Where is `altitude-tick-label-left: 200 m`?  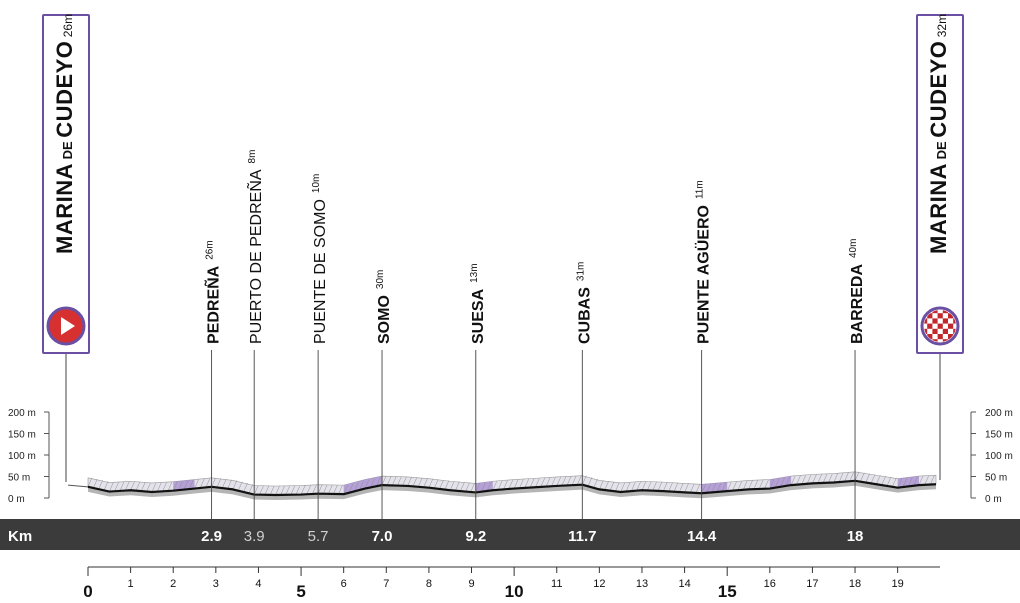 altitude-tick-label-left: 200 m is located at coordinates (22, 413).